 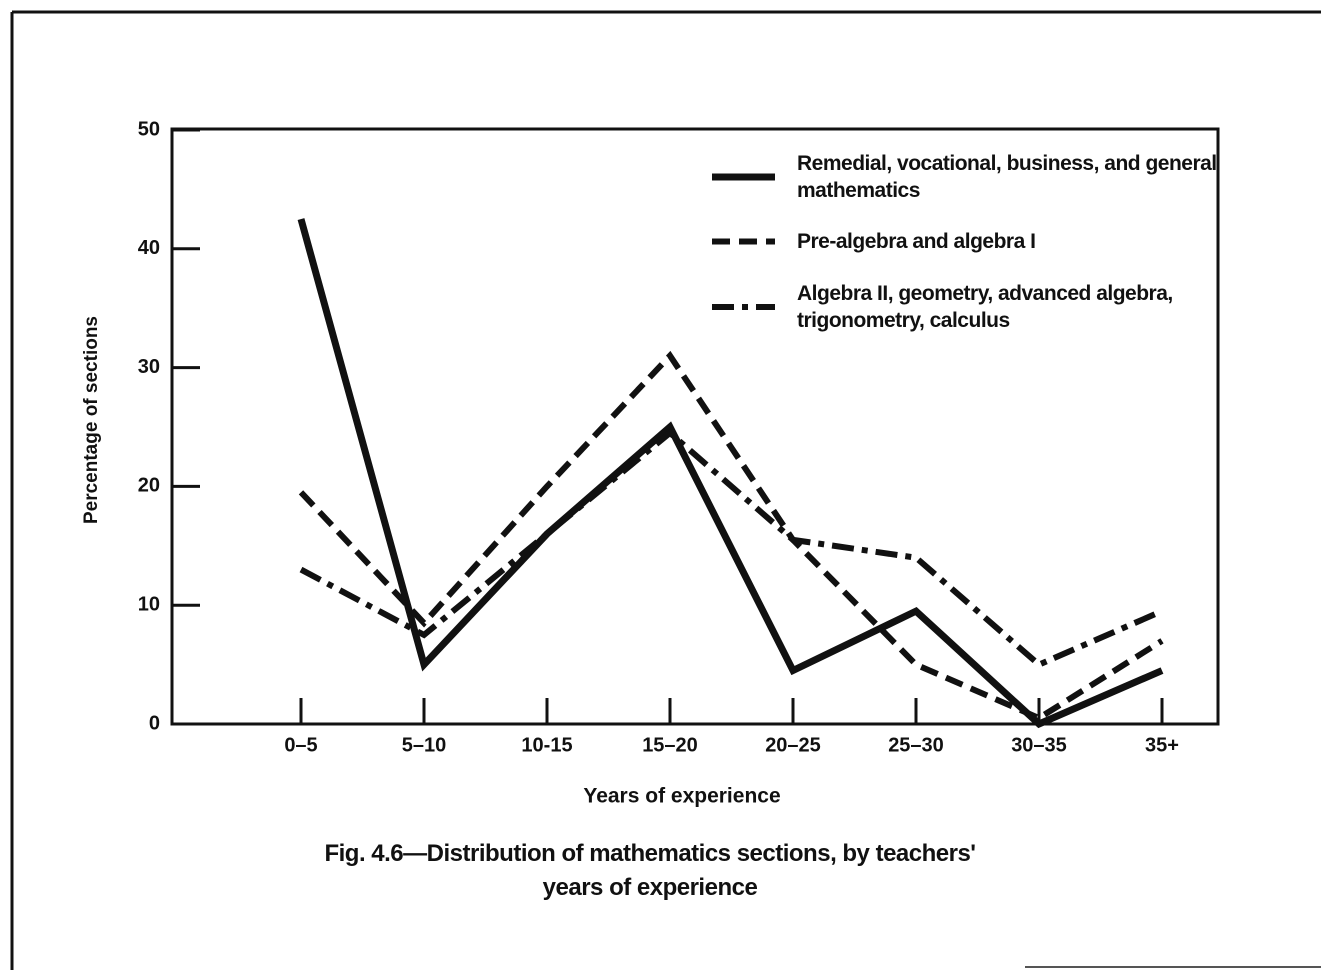 What do you see at coordinates (793, 745) in the screenshot?
I see `x-tick-label: 20–25` at bounding box center [793, 745].